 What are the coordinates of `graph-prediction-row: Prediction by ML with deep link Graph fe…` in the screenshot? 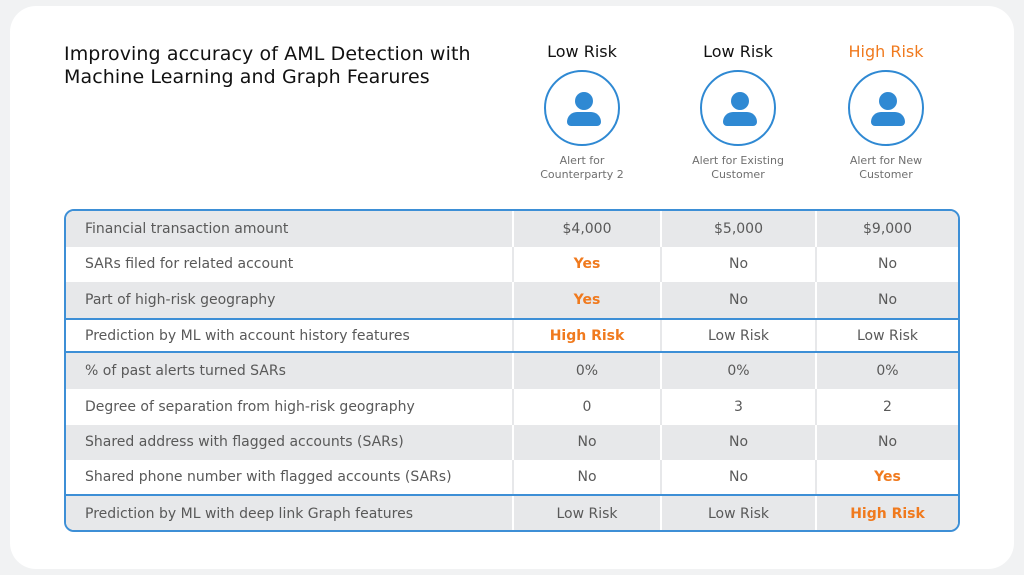 It's located at (512, 512).